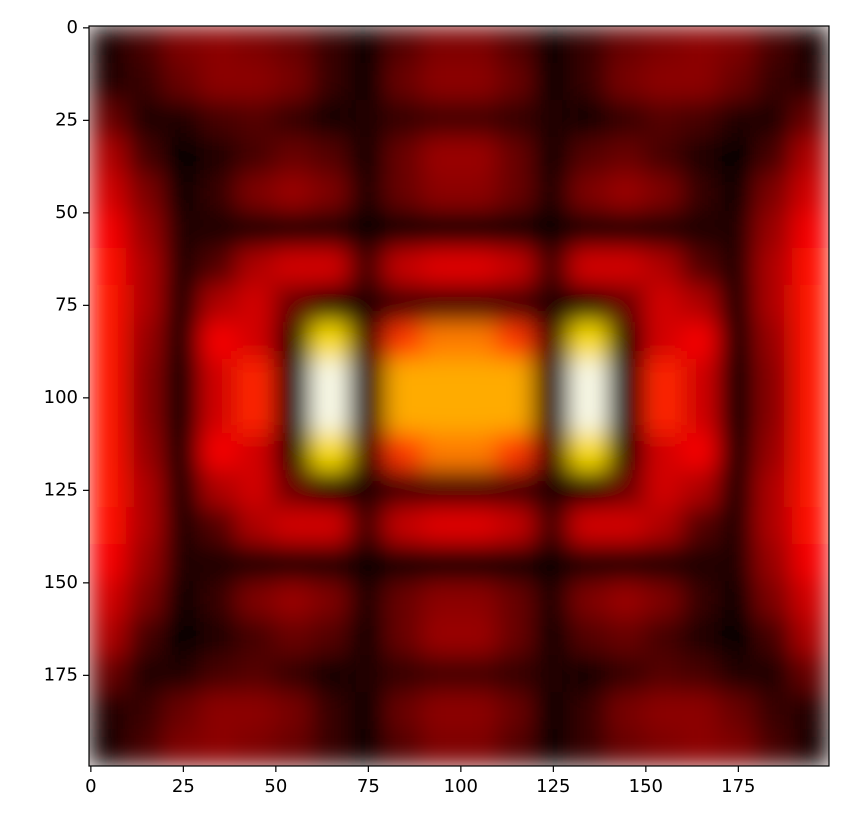 Image resolution: width=847 pixels, height=835 pixels. I want to click on y-tick-label: 150, so click(61, 582).